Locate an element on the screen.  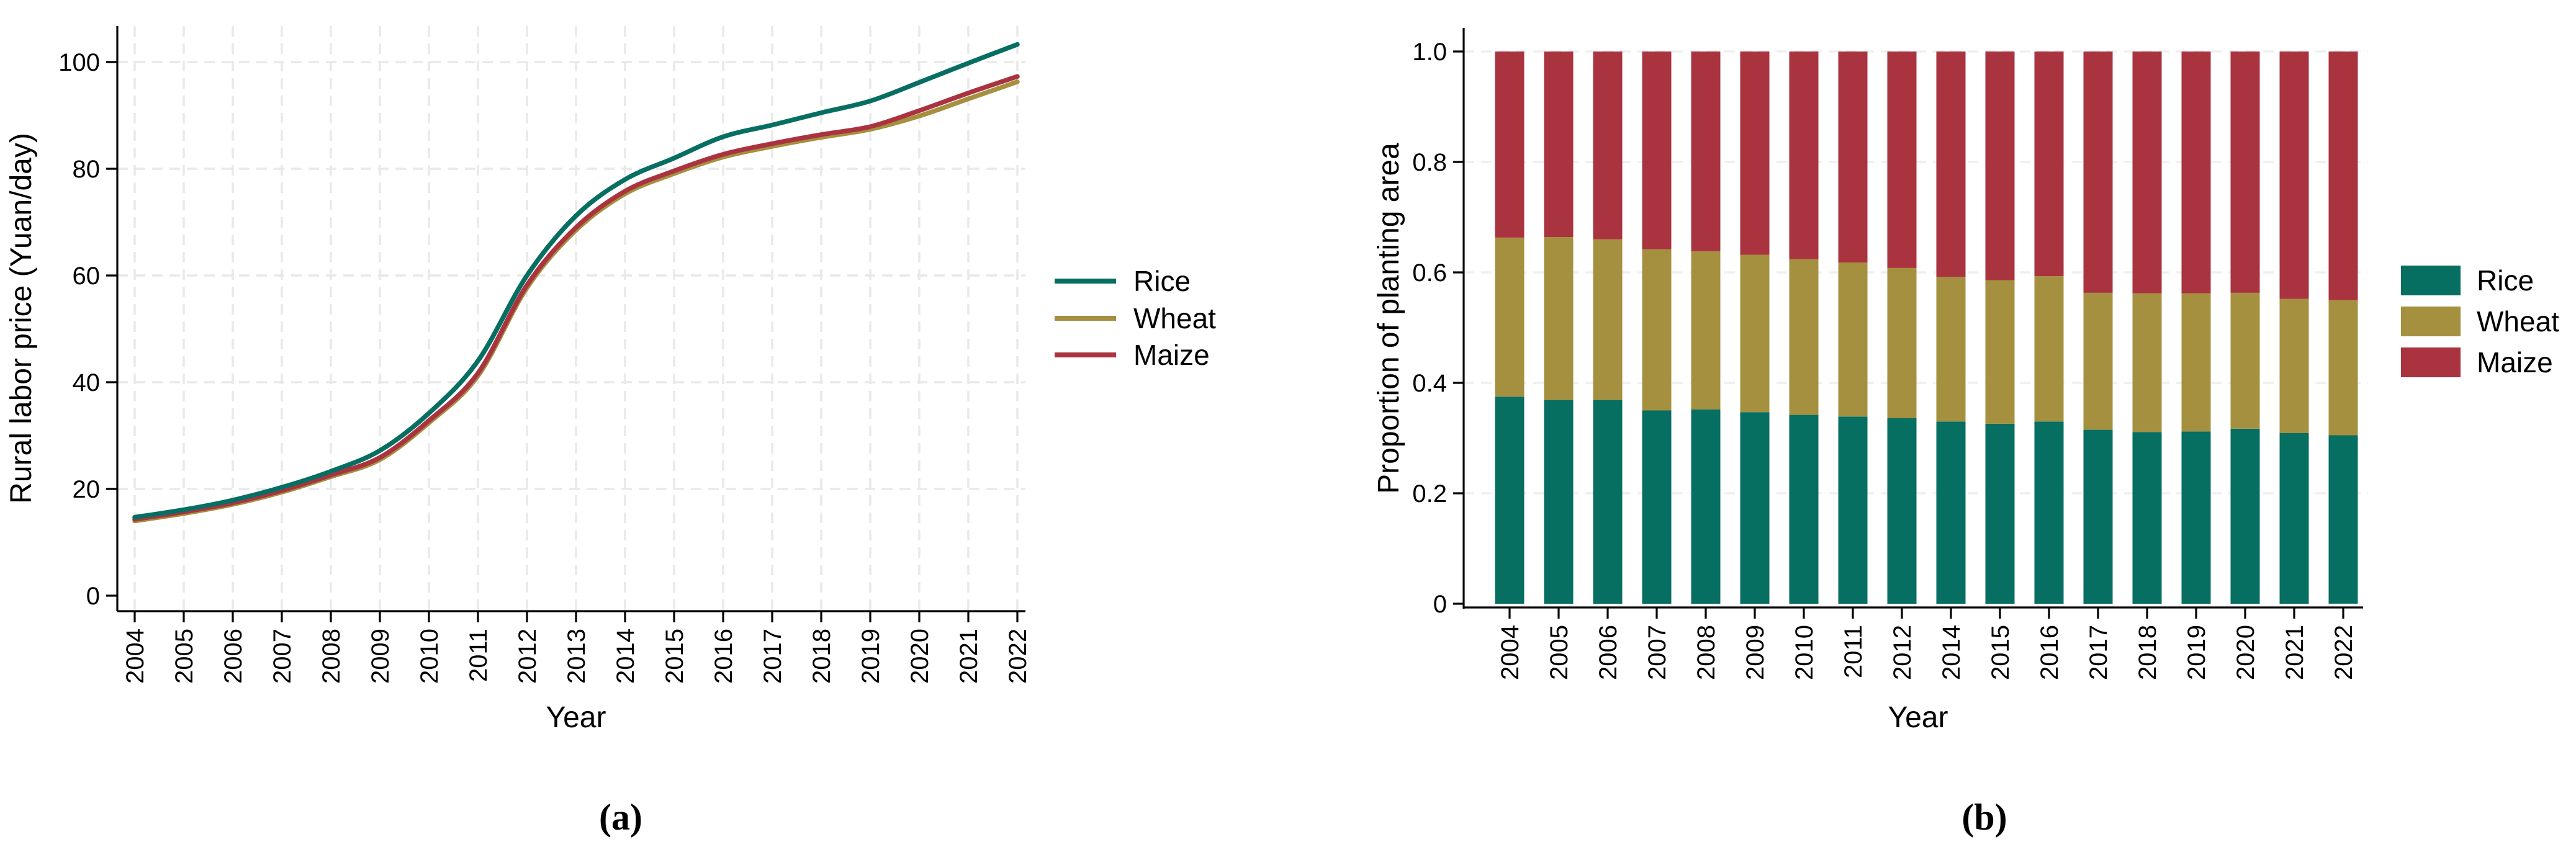
y-tick-label: 1.0 is located at coordinates (1429, 52).